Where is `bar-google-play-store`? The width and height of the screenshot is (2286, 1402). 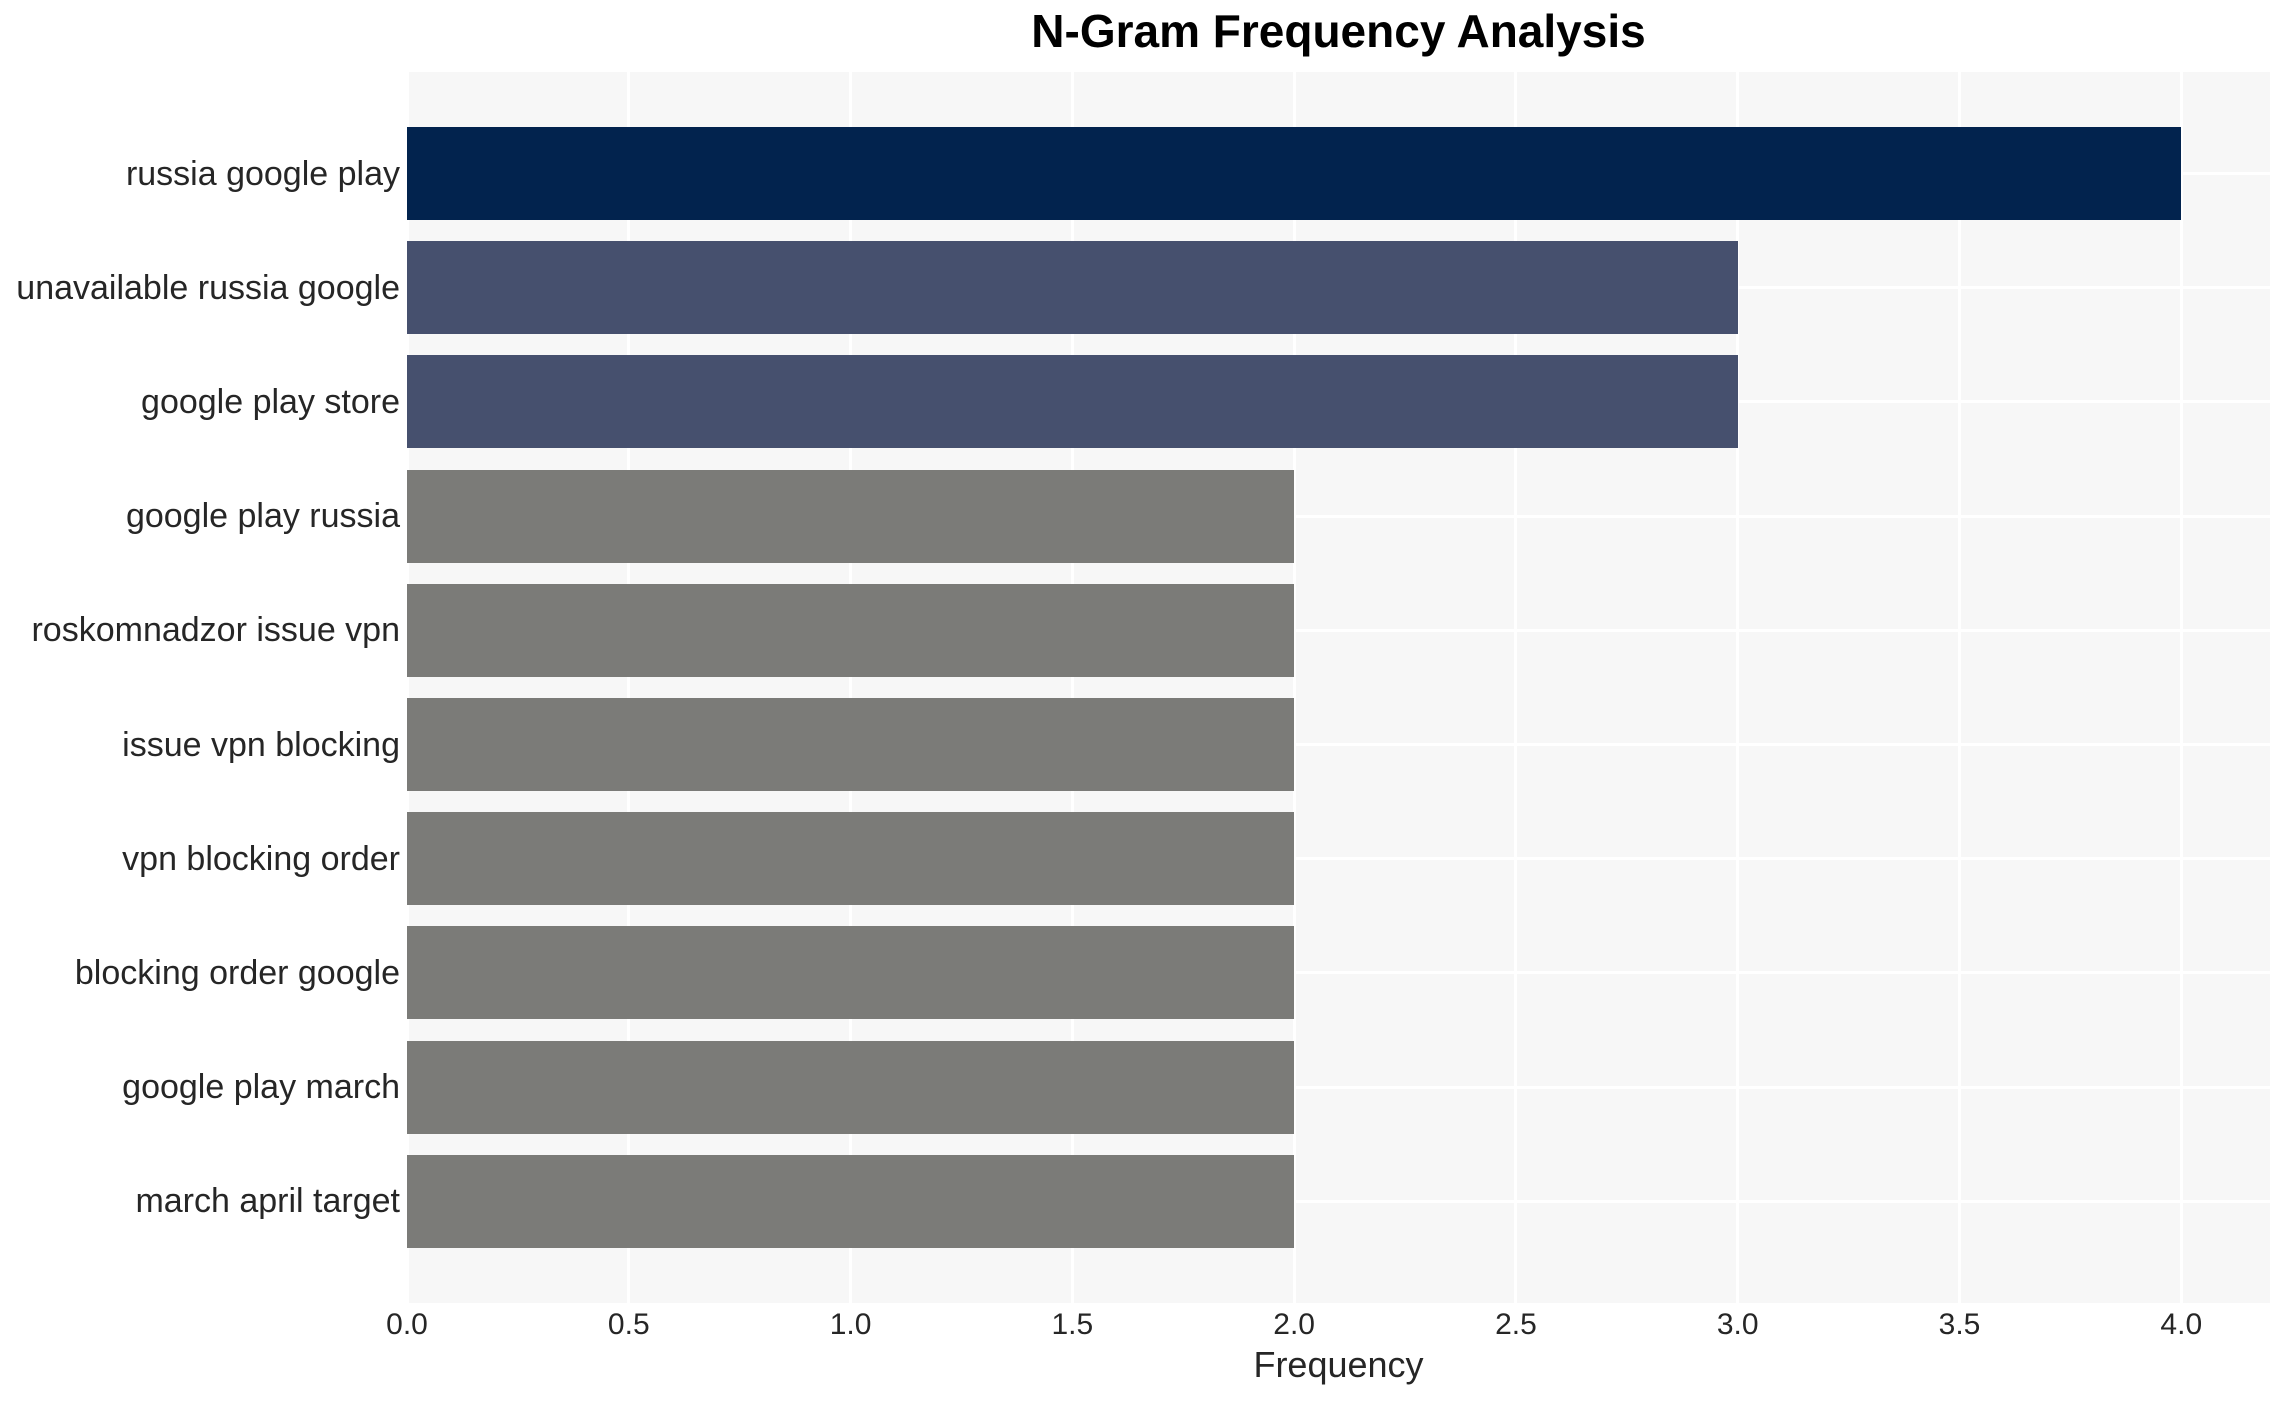
bar-google-play-store is located at coordinates (1072, 402).